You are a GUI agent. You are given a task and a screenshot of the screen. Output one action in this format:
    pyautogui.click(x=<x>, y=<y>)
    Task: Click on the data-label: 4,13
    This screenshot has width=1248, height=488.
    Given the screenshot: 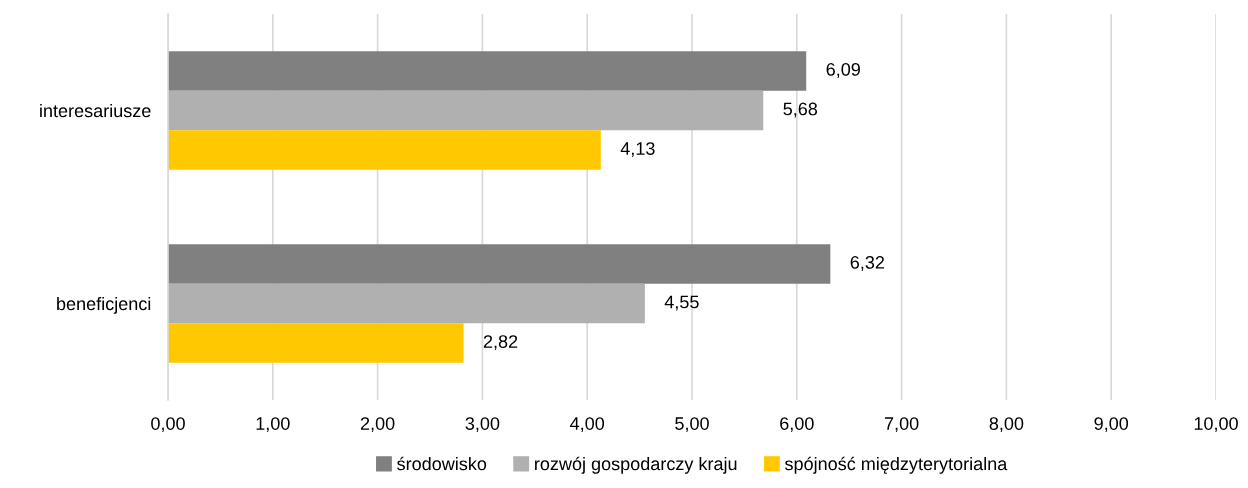 What is the action you would take?
    pyautogui.click(x=637, y=150)
    